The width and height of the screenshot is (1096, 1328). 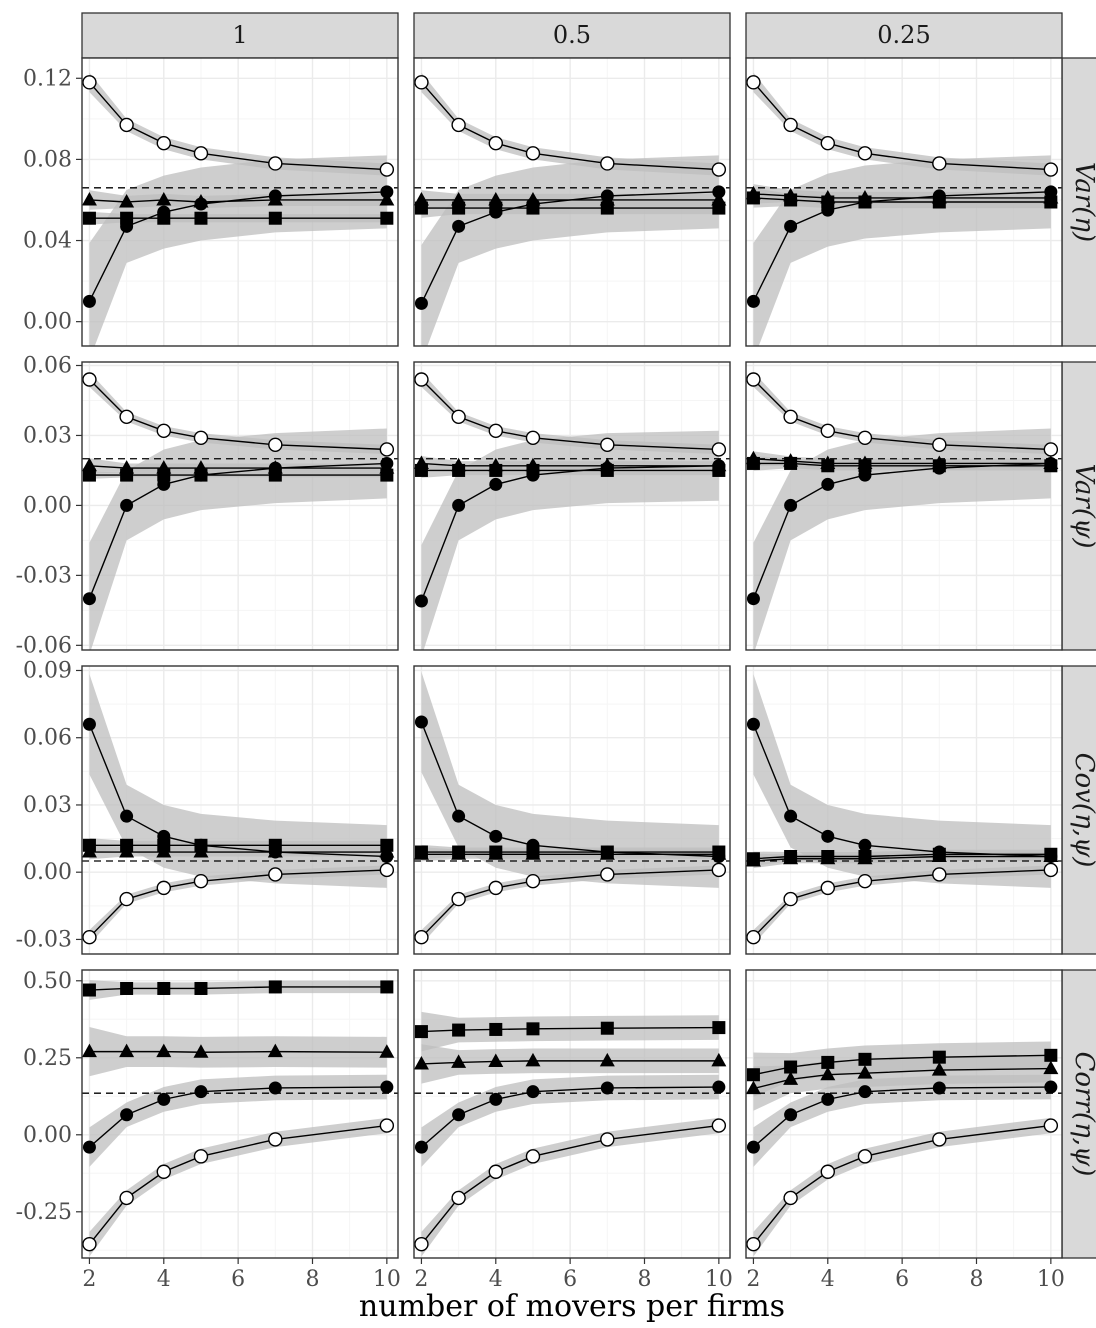 What do you see at coordinates (44, 575) in the screenshot?
I see `y-tick-label: -0.03` at bounding box center [44, 575].